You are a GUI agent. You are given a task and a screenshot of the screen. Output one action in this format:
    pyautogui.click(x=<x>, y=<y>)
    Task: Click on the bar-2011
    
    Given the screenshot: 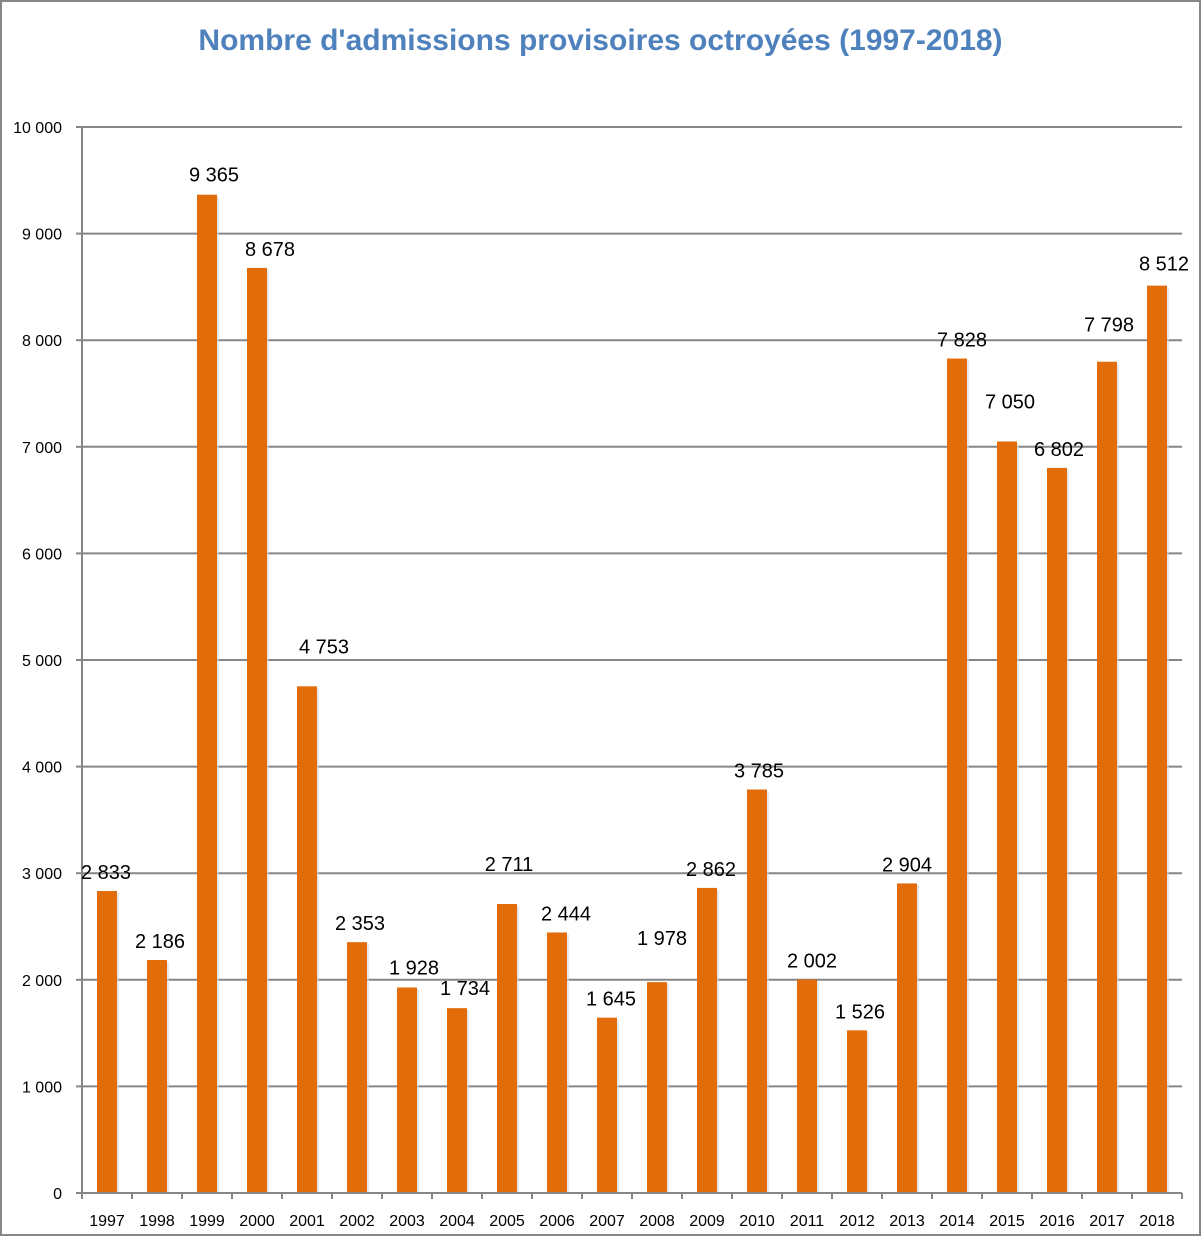 What is the action you would take?
    pyautogui.click(x=807, y=1086)
    